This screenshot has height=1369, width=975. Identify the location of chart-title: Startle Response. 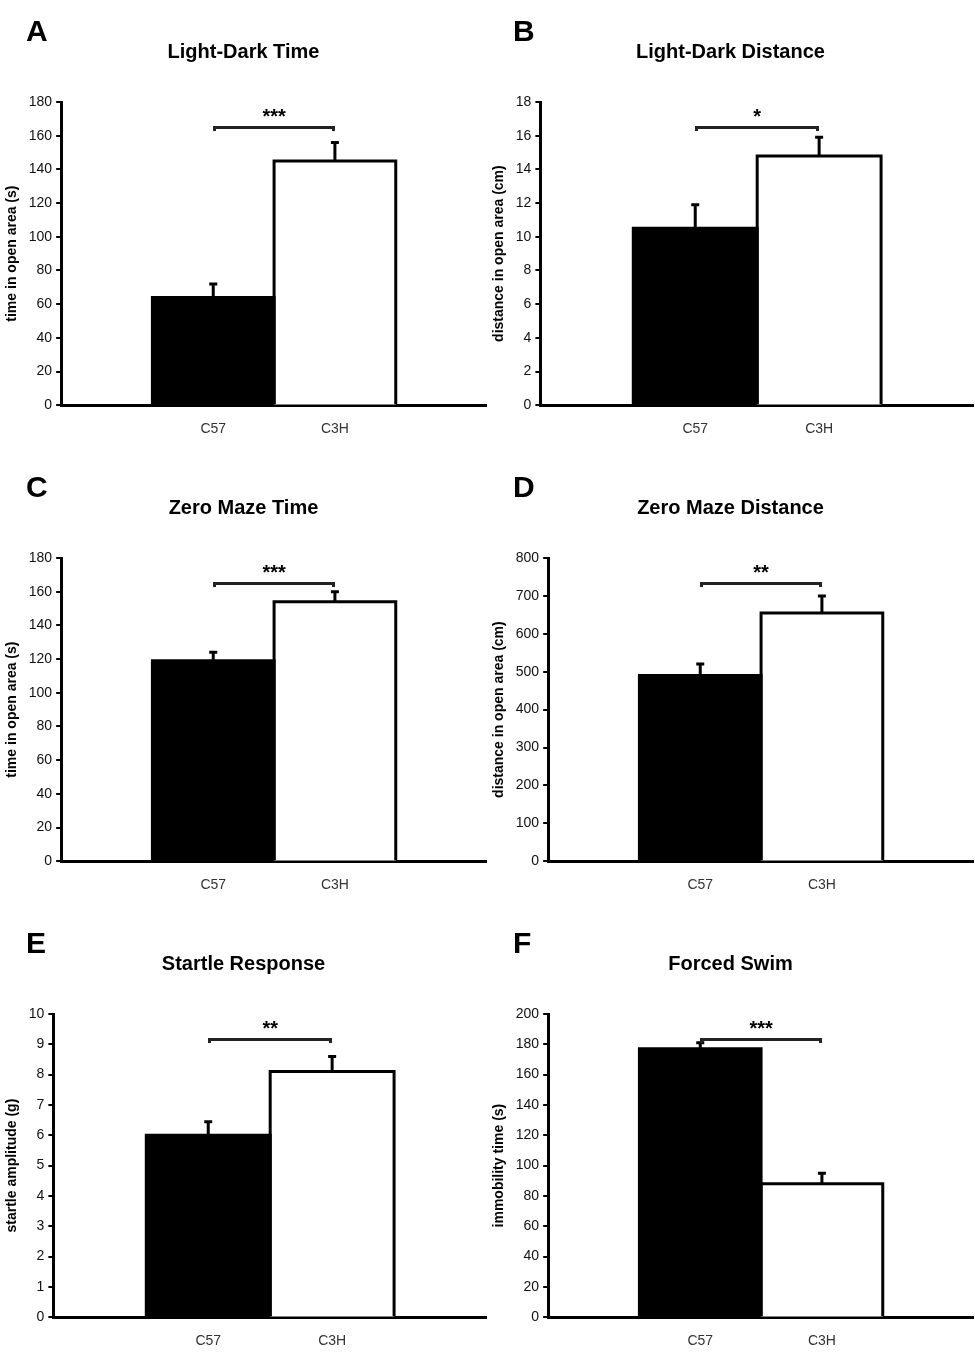
(243, 962).